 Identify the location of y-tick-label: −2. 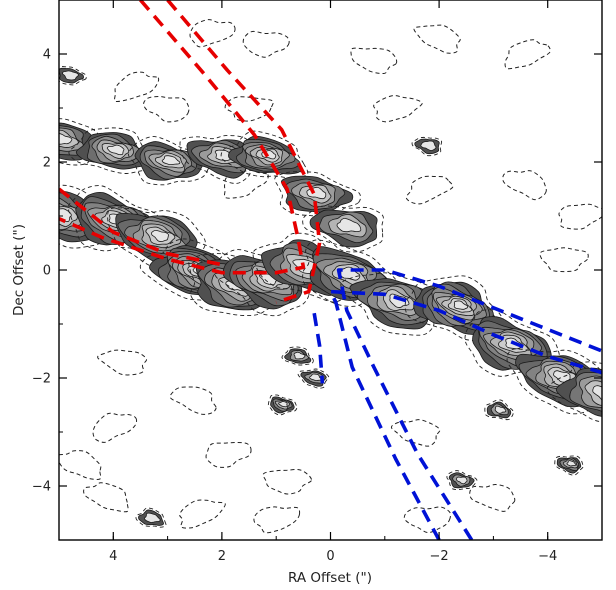
(41, 379).